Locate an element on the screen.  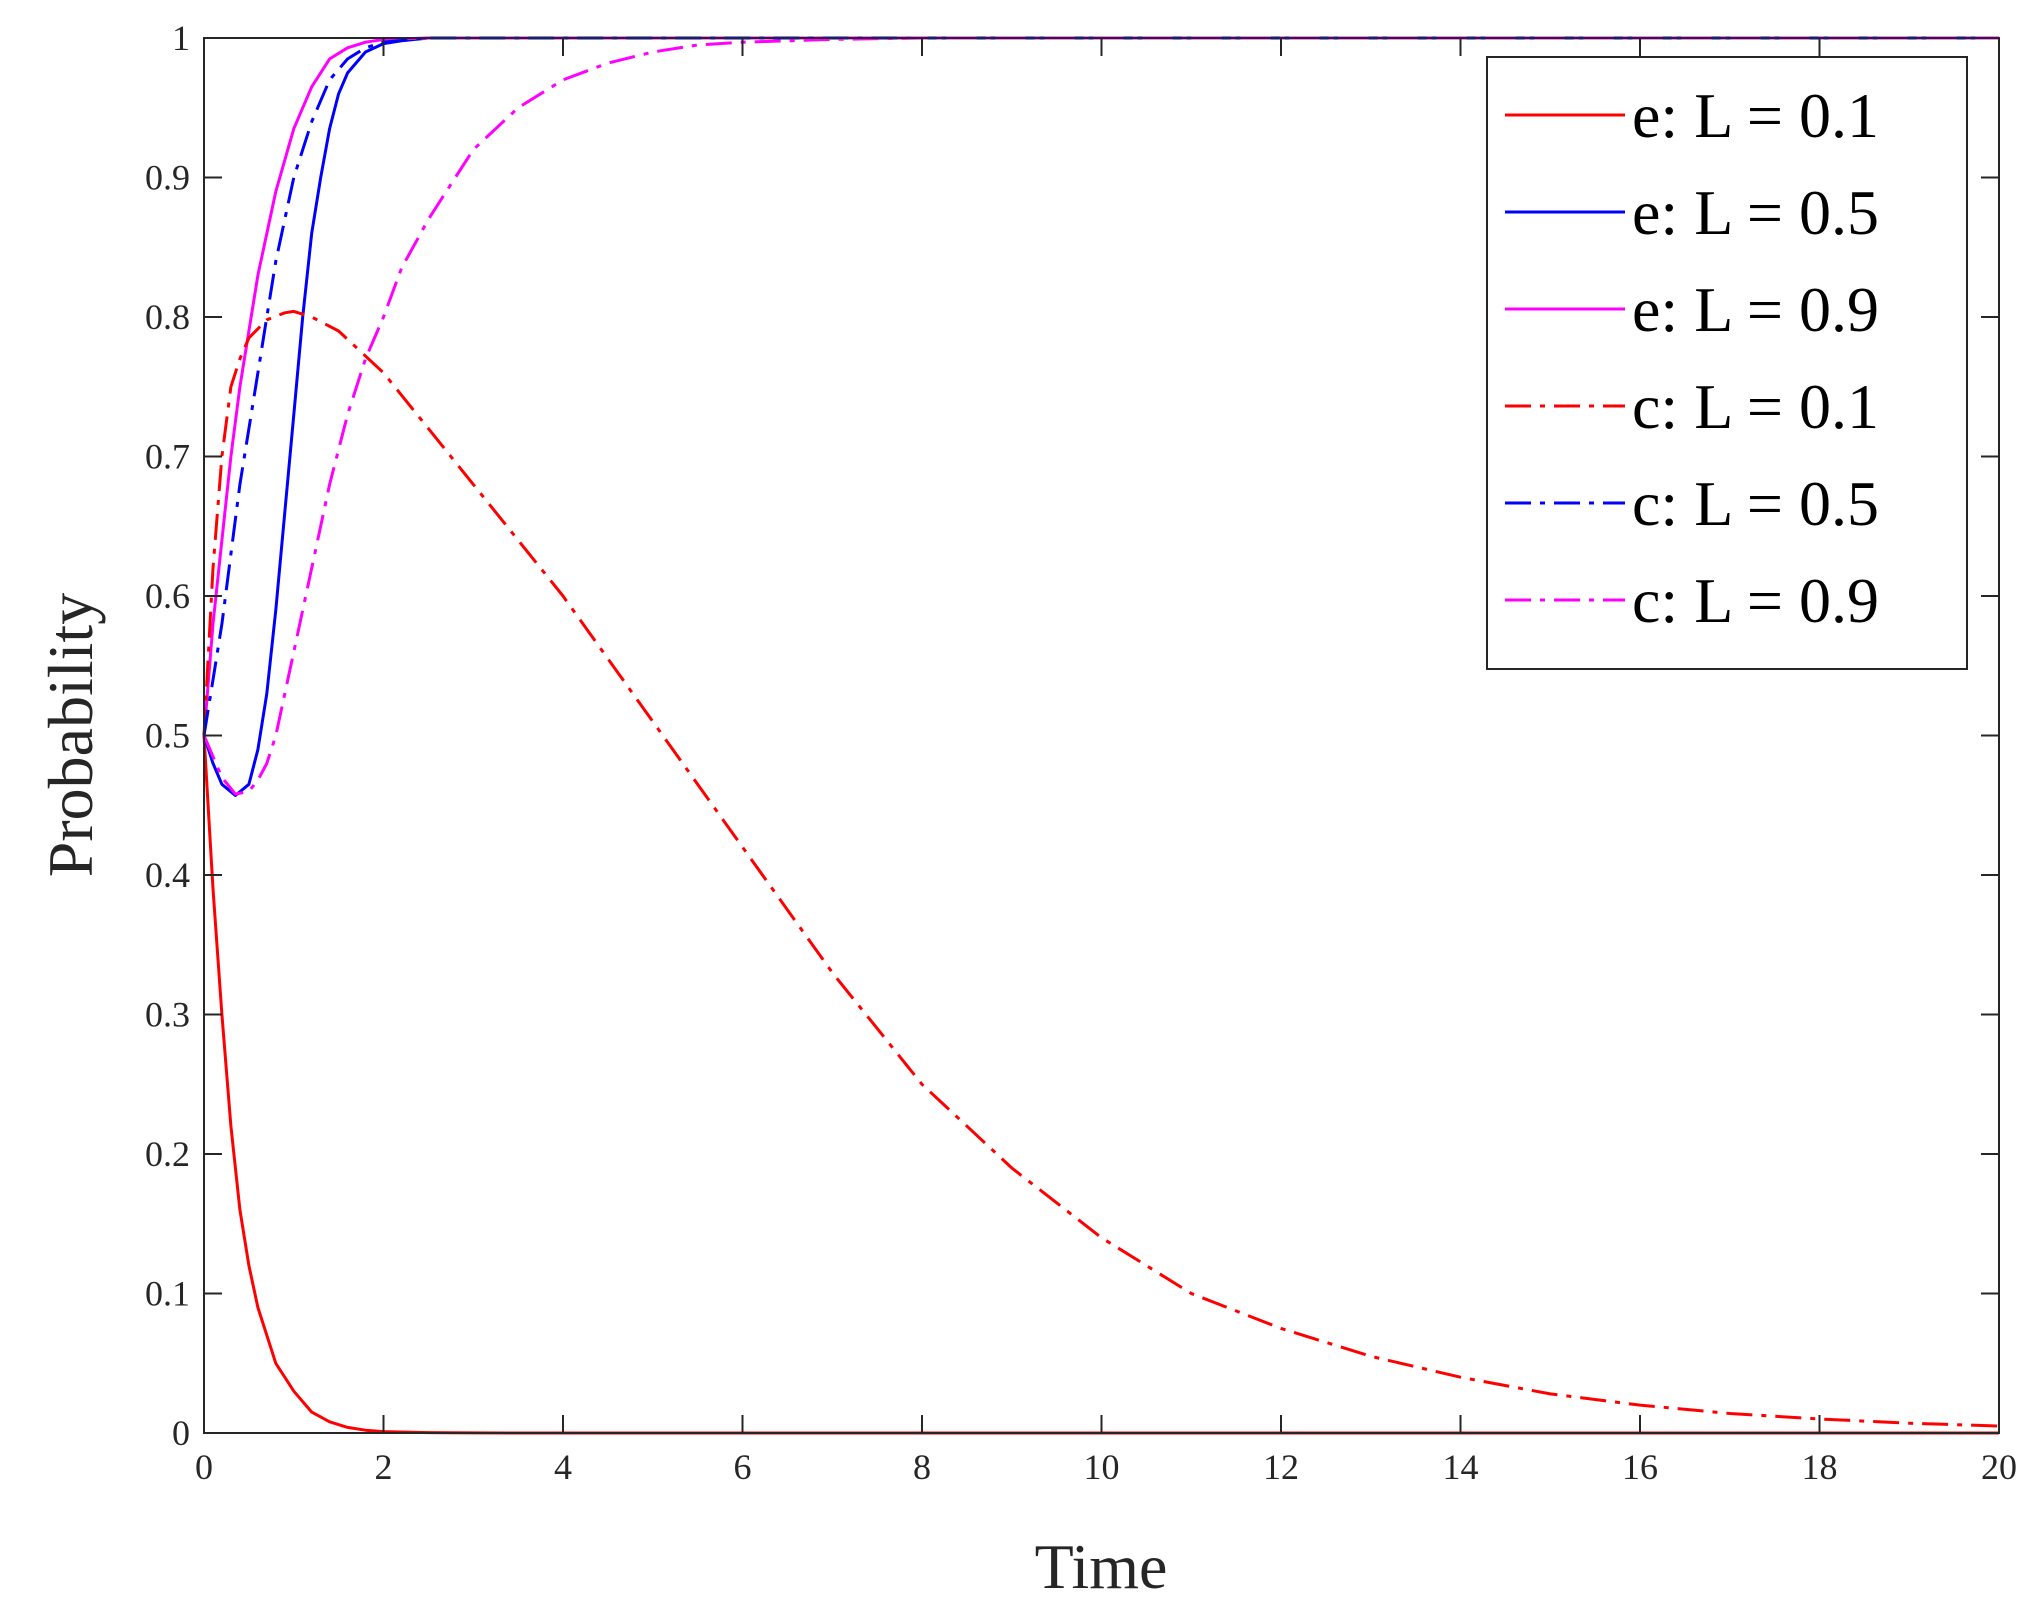
y-tick-label: 0.8 is located at coordinates (167, 317).